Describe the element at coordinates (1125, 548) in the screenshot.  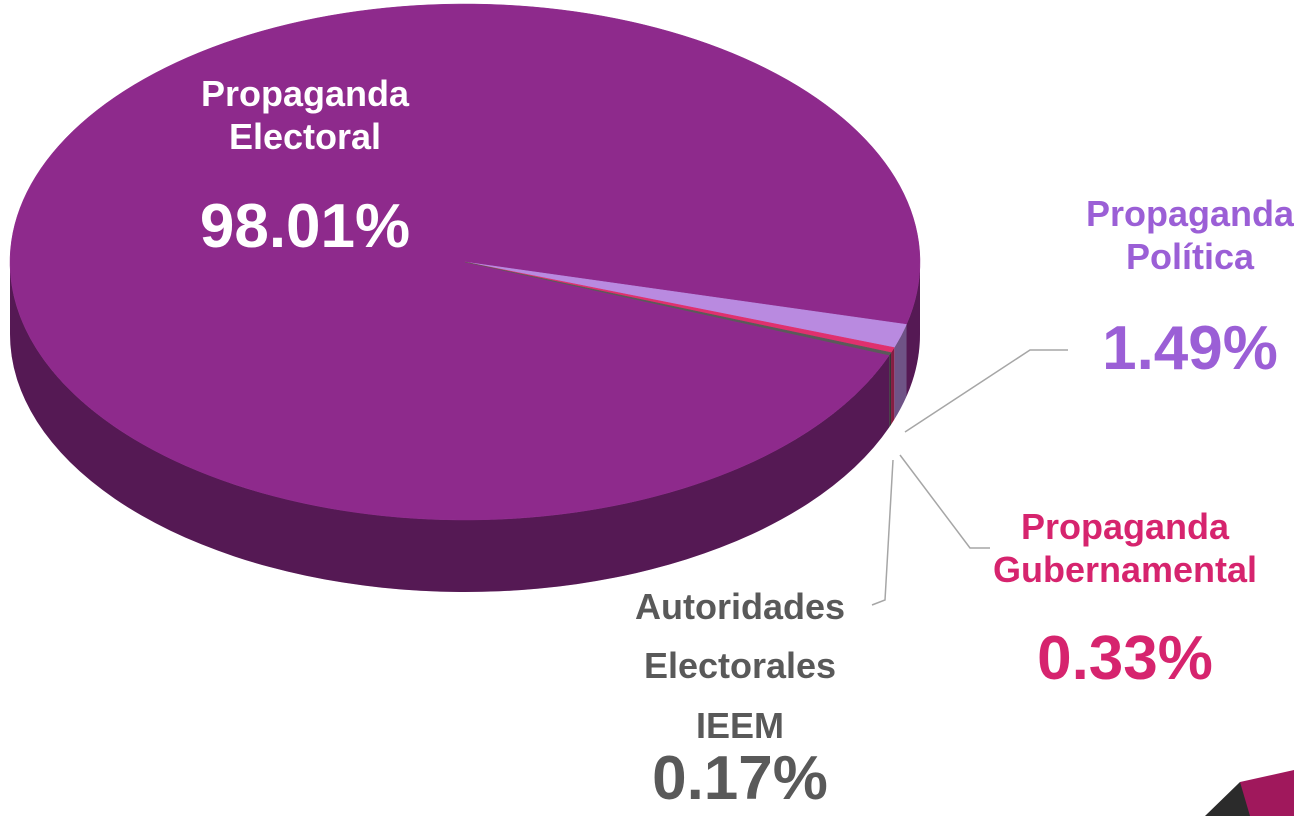
I see `category-label: Propaganda Gubernamental` at that location.